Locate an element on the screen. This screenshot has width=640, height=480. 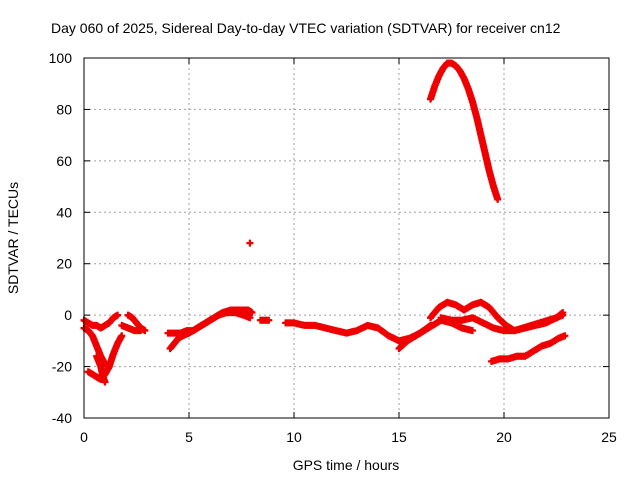
y-tick-label: -20 is located at coordinates (62, 367).